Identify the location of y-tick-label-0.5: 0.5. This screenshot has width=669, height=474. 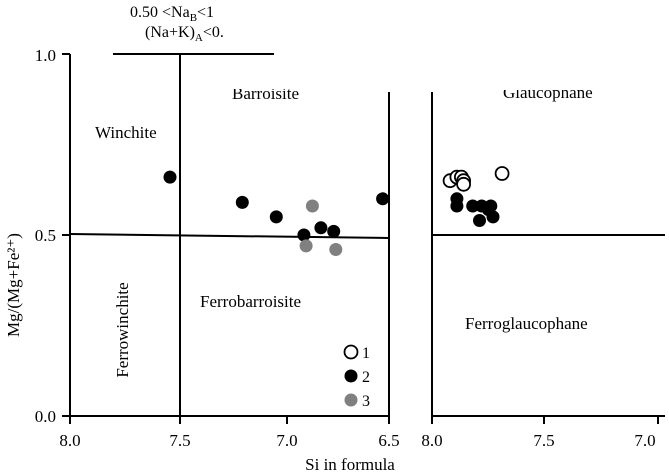
(45, 235).